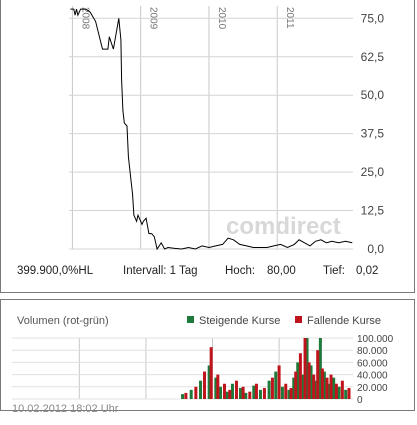 This screenshot has width=417, height=425. What do you see at coordinates (373, 172) in the screenshot?
I see `y-tick-label: 25,0` at bounding box center [373, 172].